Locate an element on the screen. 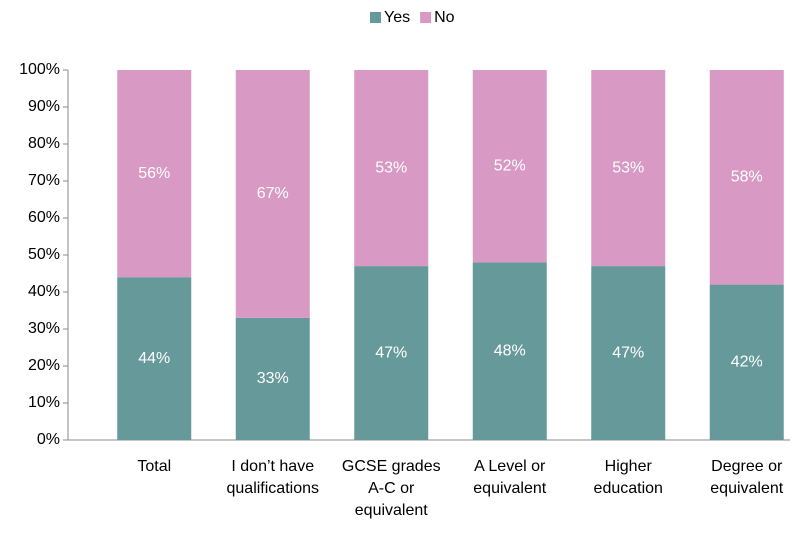 Image resolution: width=793 pixels, height=534 pixels. legend-label: No is located at coordinates (444, 17).